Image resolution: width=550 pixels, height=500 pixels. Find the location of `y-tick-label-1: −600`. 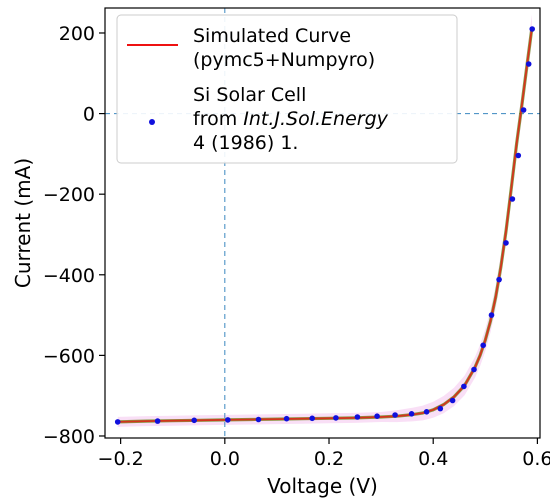

y-tick-label-1: −600 is located at coordinates (69, 356).